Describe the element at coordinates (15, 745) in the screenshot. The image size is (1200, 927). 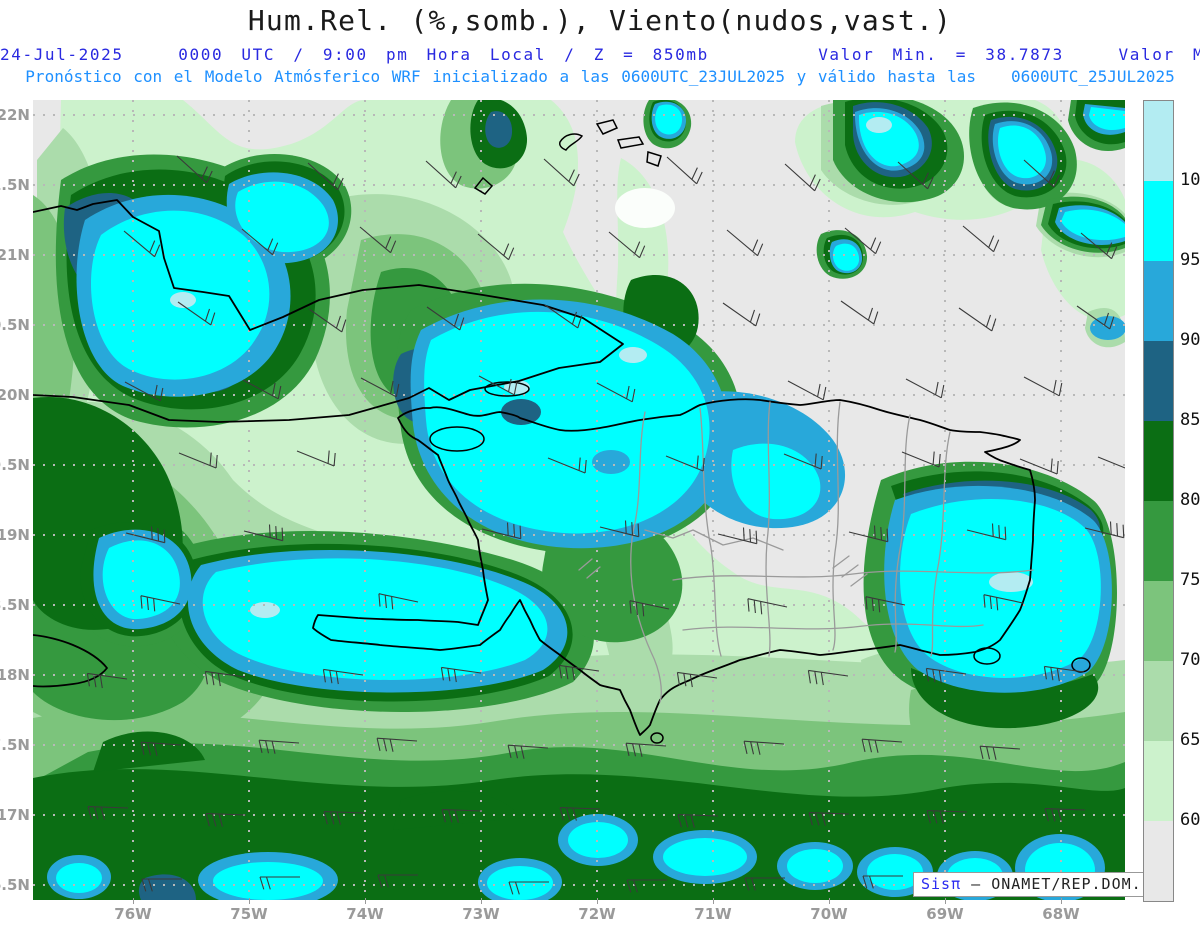
I see `y-axis-label: 7.5N` at that location.